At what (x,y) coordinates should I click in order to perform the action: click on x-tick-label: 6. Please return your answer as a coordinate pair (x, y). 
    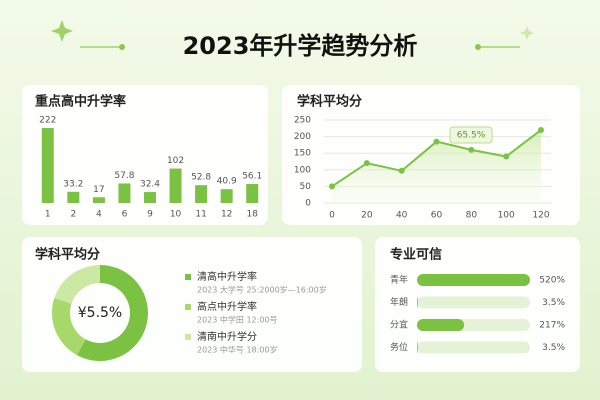
    Looking at the image, I should click on (125, 215).